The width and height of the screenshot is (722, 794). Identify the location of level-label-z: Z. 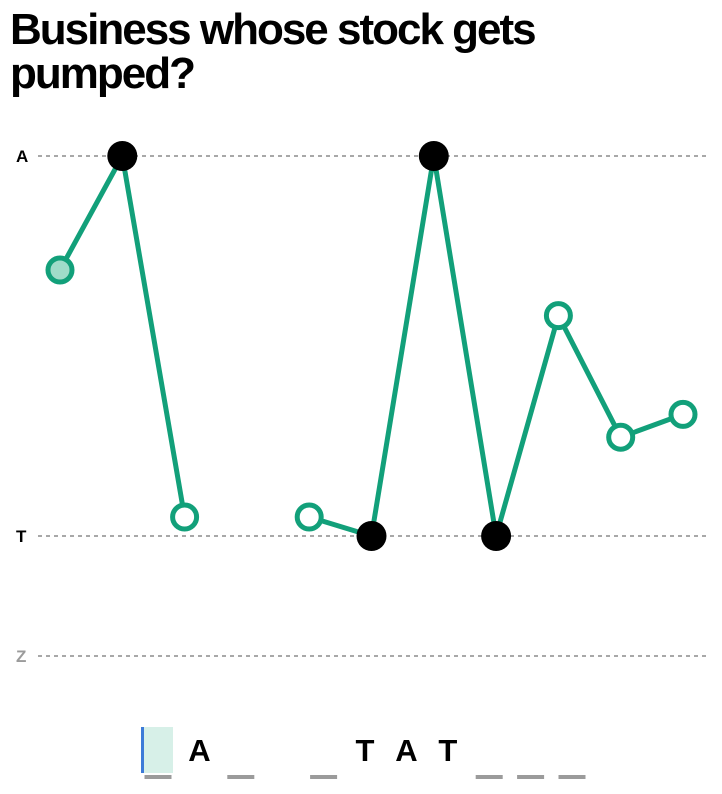
(21, 656).